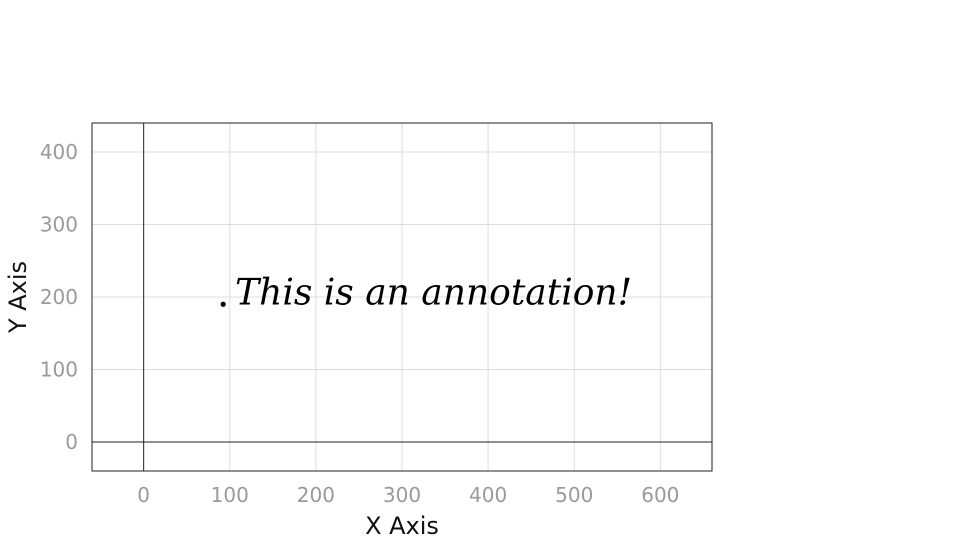  I want to click on y-tick-labels: 0 100 200 300 400, so click(59, 297).